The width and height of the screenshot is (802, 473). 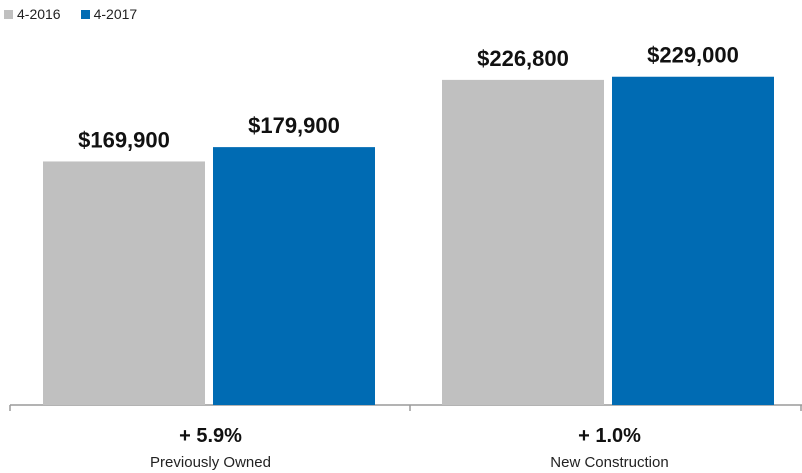 What do you see at coordinates (609, 436) in the screenshot?
I see `change-label-1: + 1.0%` at bounding box center [609, 436].